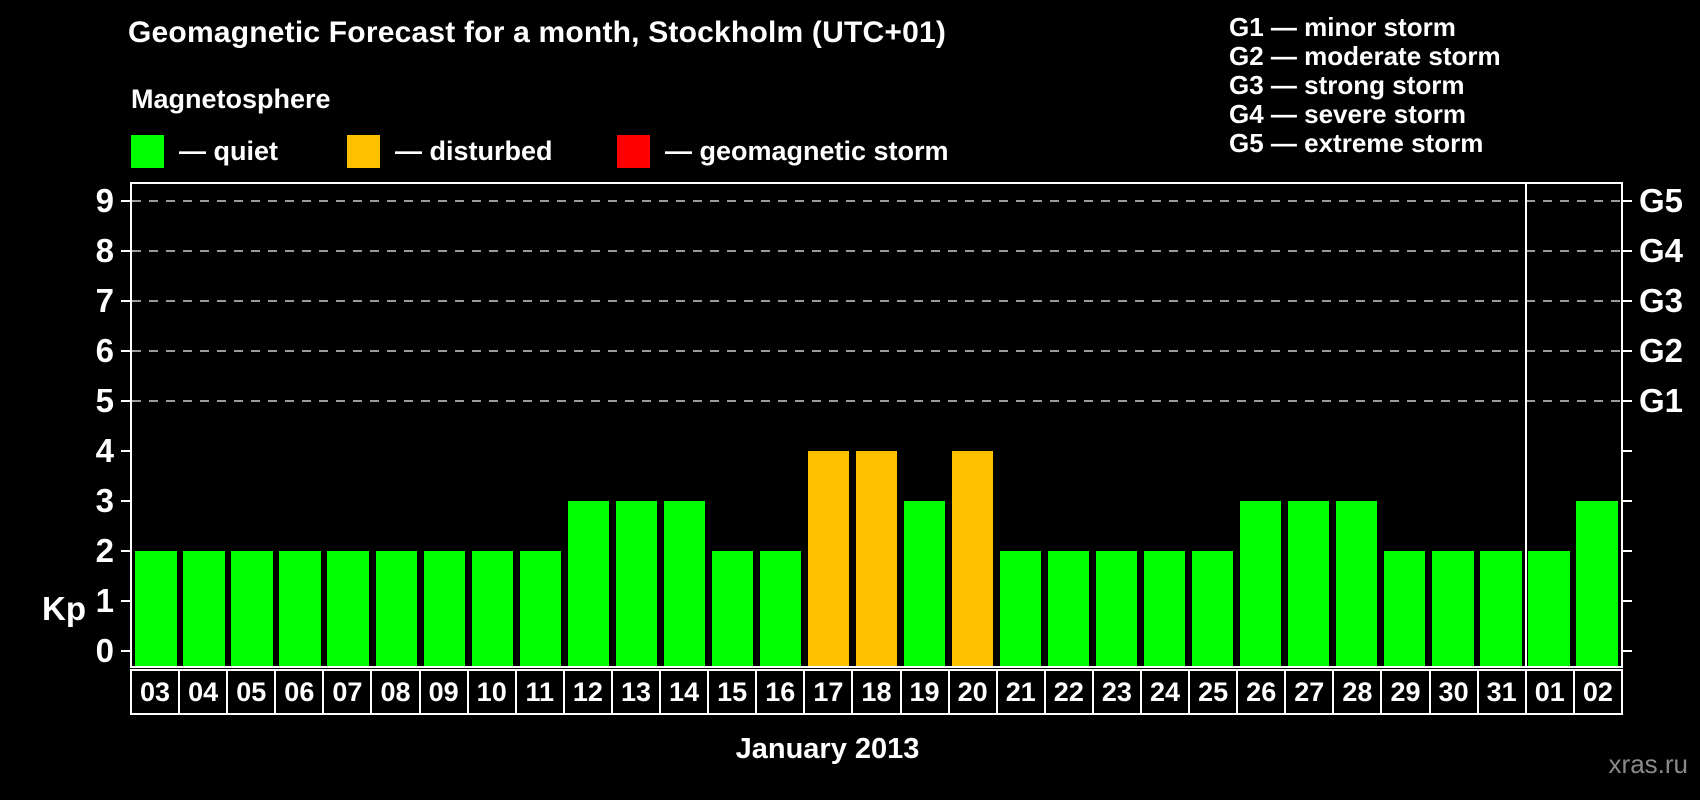 The image size is (1700, 800). What do you see at coordinates (125, 351) in the screenshot?
I see `left-tick-kp6` at bounding box center [125, 351].